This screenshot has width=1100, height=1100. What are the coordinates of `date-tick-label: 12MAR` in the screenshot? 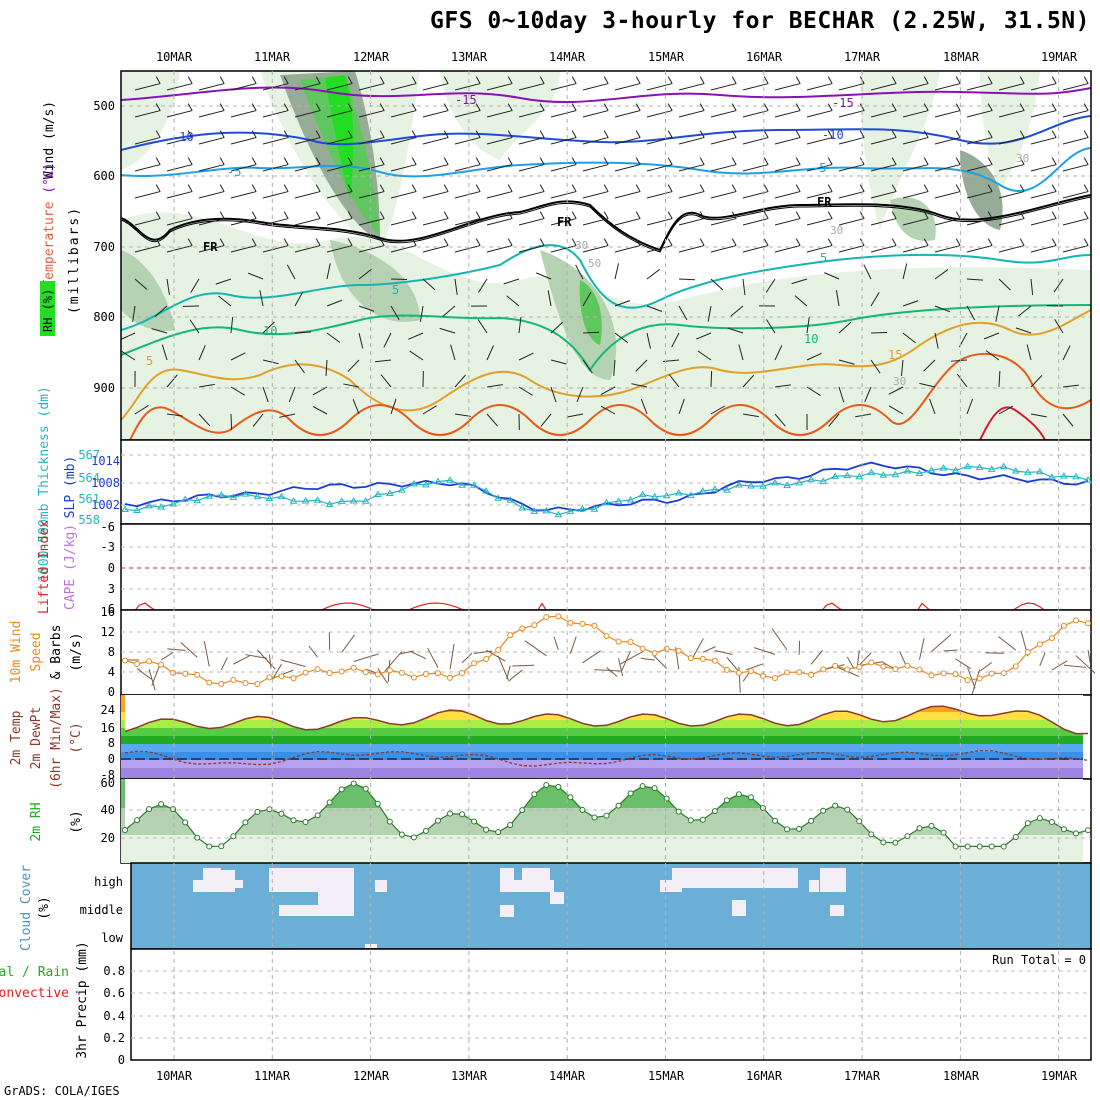 It's located at (371, 1076).